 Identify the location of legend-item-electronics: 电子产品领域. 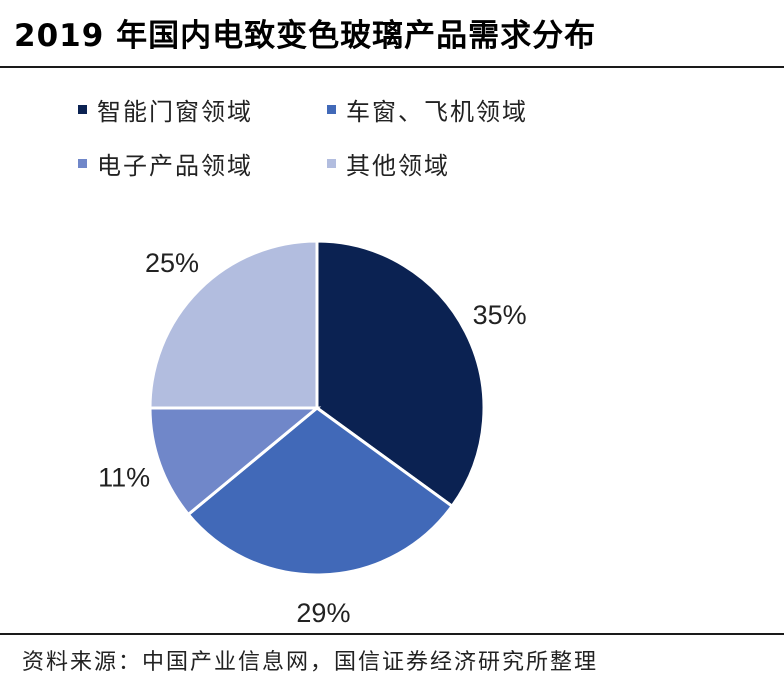
(165, 163).